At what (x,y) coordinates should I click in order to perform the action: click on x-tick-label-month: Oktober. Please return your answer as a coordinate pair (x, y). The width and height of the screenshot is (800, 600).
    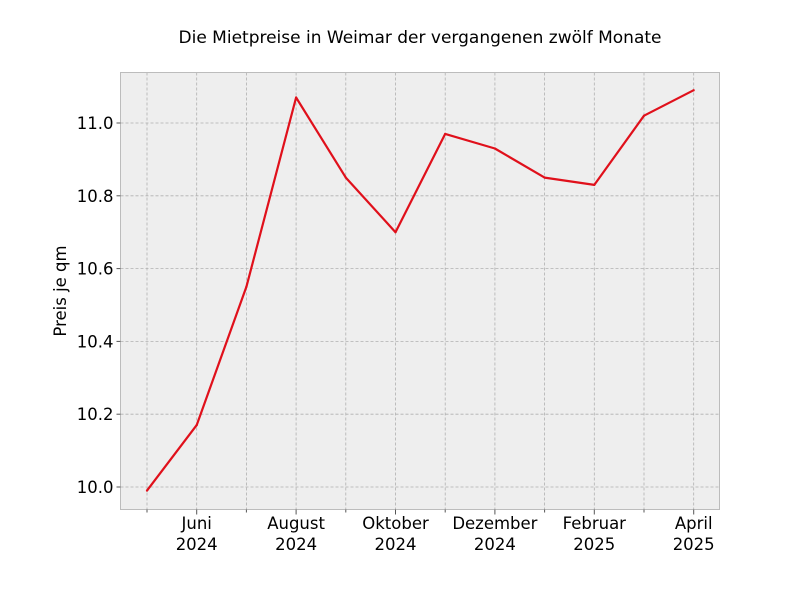
    Looking at the image, I should click on (395, 523).